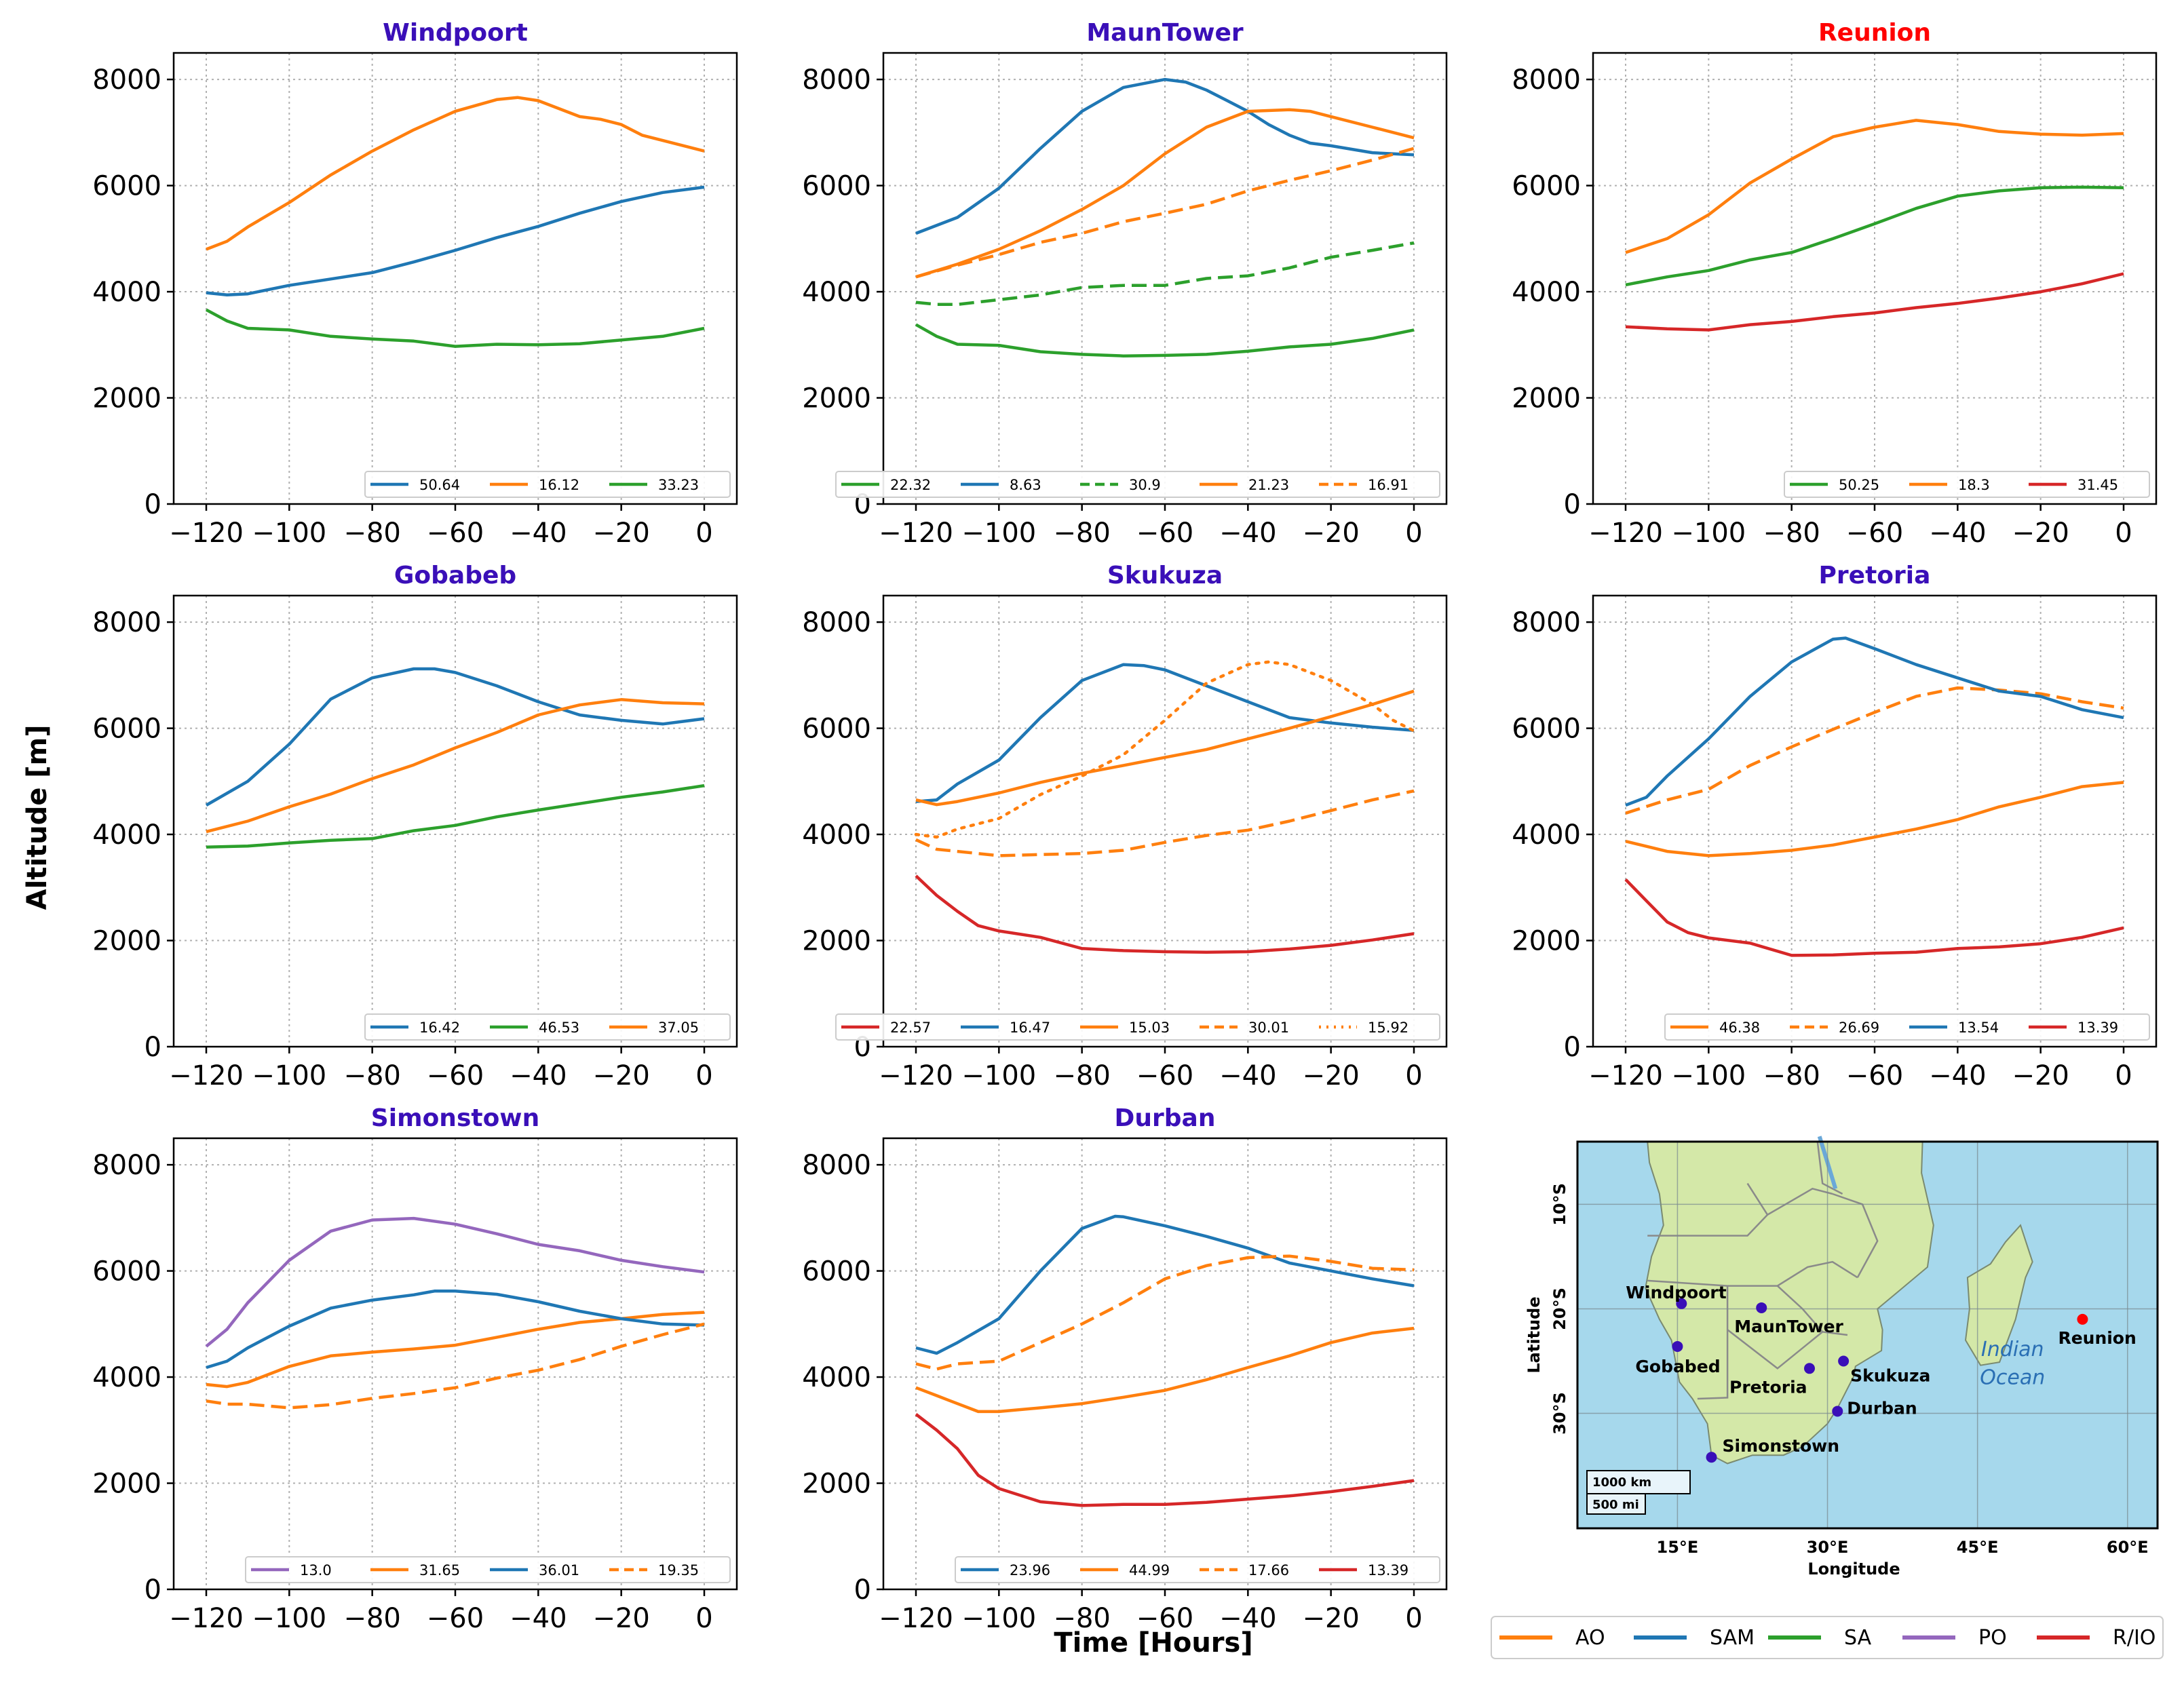 The image size is (2184, 1685). Describe the element at coordinates (836, 186) in the screenshot. I see `y-tick-label: 6000` at that location.